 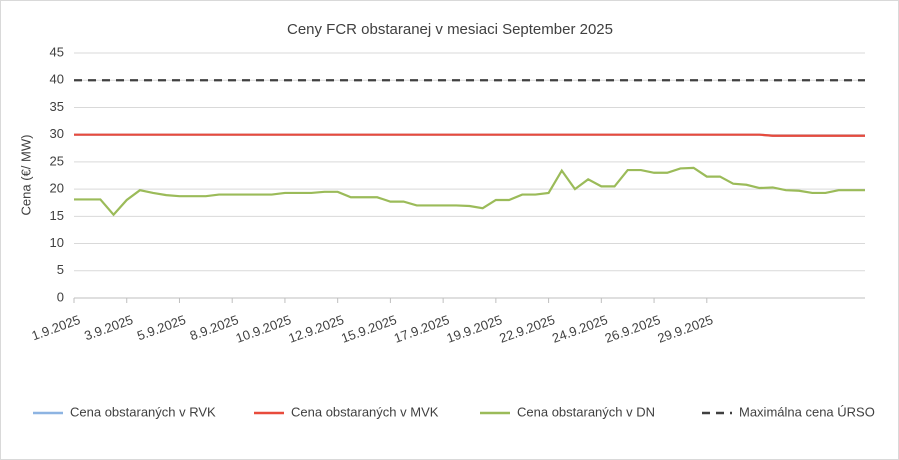 I want to click on y-tick-label: 25, so click(x=57, y=160).